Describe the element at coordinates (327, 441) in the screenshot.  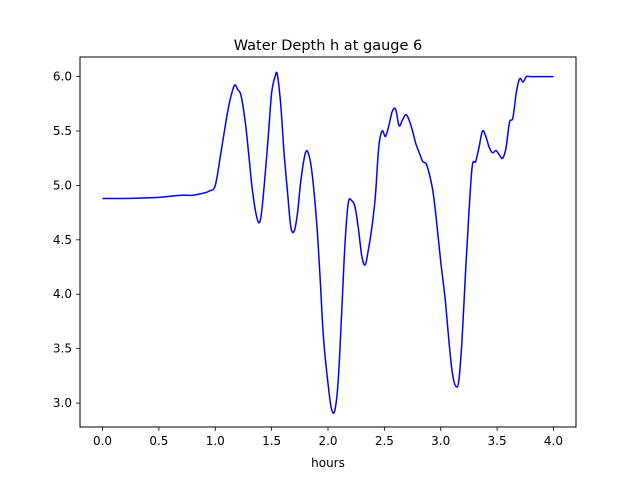
I see `x-tick-label: 2.0` at that location.